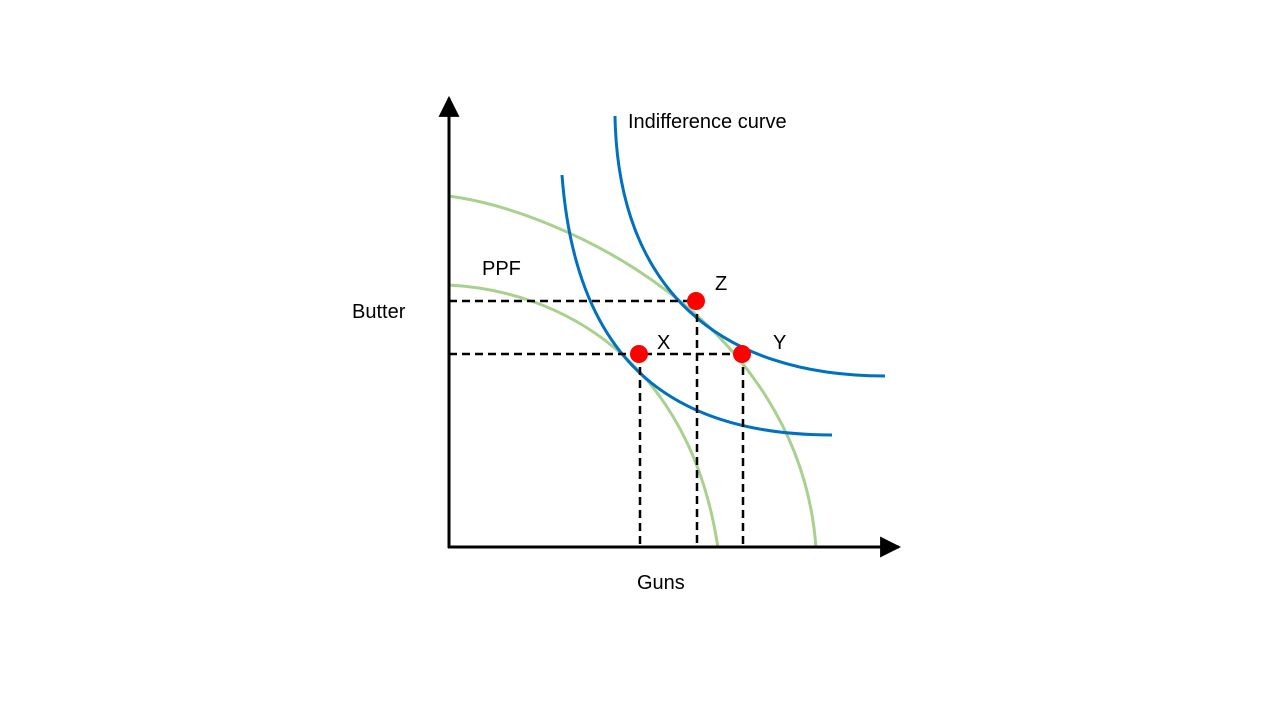 The height and width of the screenshot is (720, 1280). I want to click on guide-lines, so click(597, 423).